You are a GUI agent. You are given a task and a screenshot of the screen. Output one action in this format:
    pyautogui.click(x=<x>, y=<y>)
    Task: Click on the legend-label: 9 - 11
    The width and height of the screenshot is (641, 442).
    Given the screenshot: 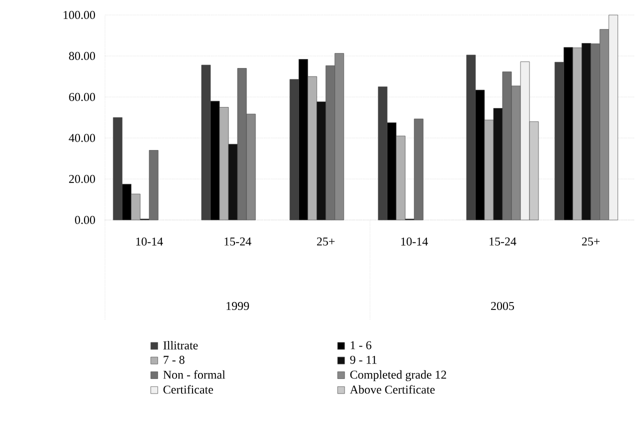 What is the action you would take?
    pyautogui.click(x=363, y=360)
    